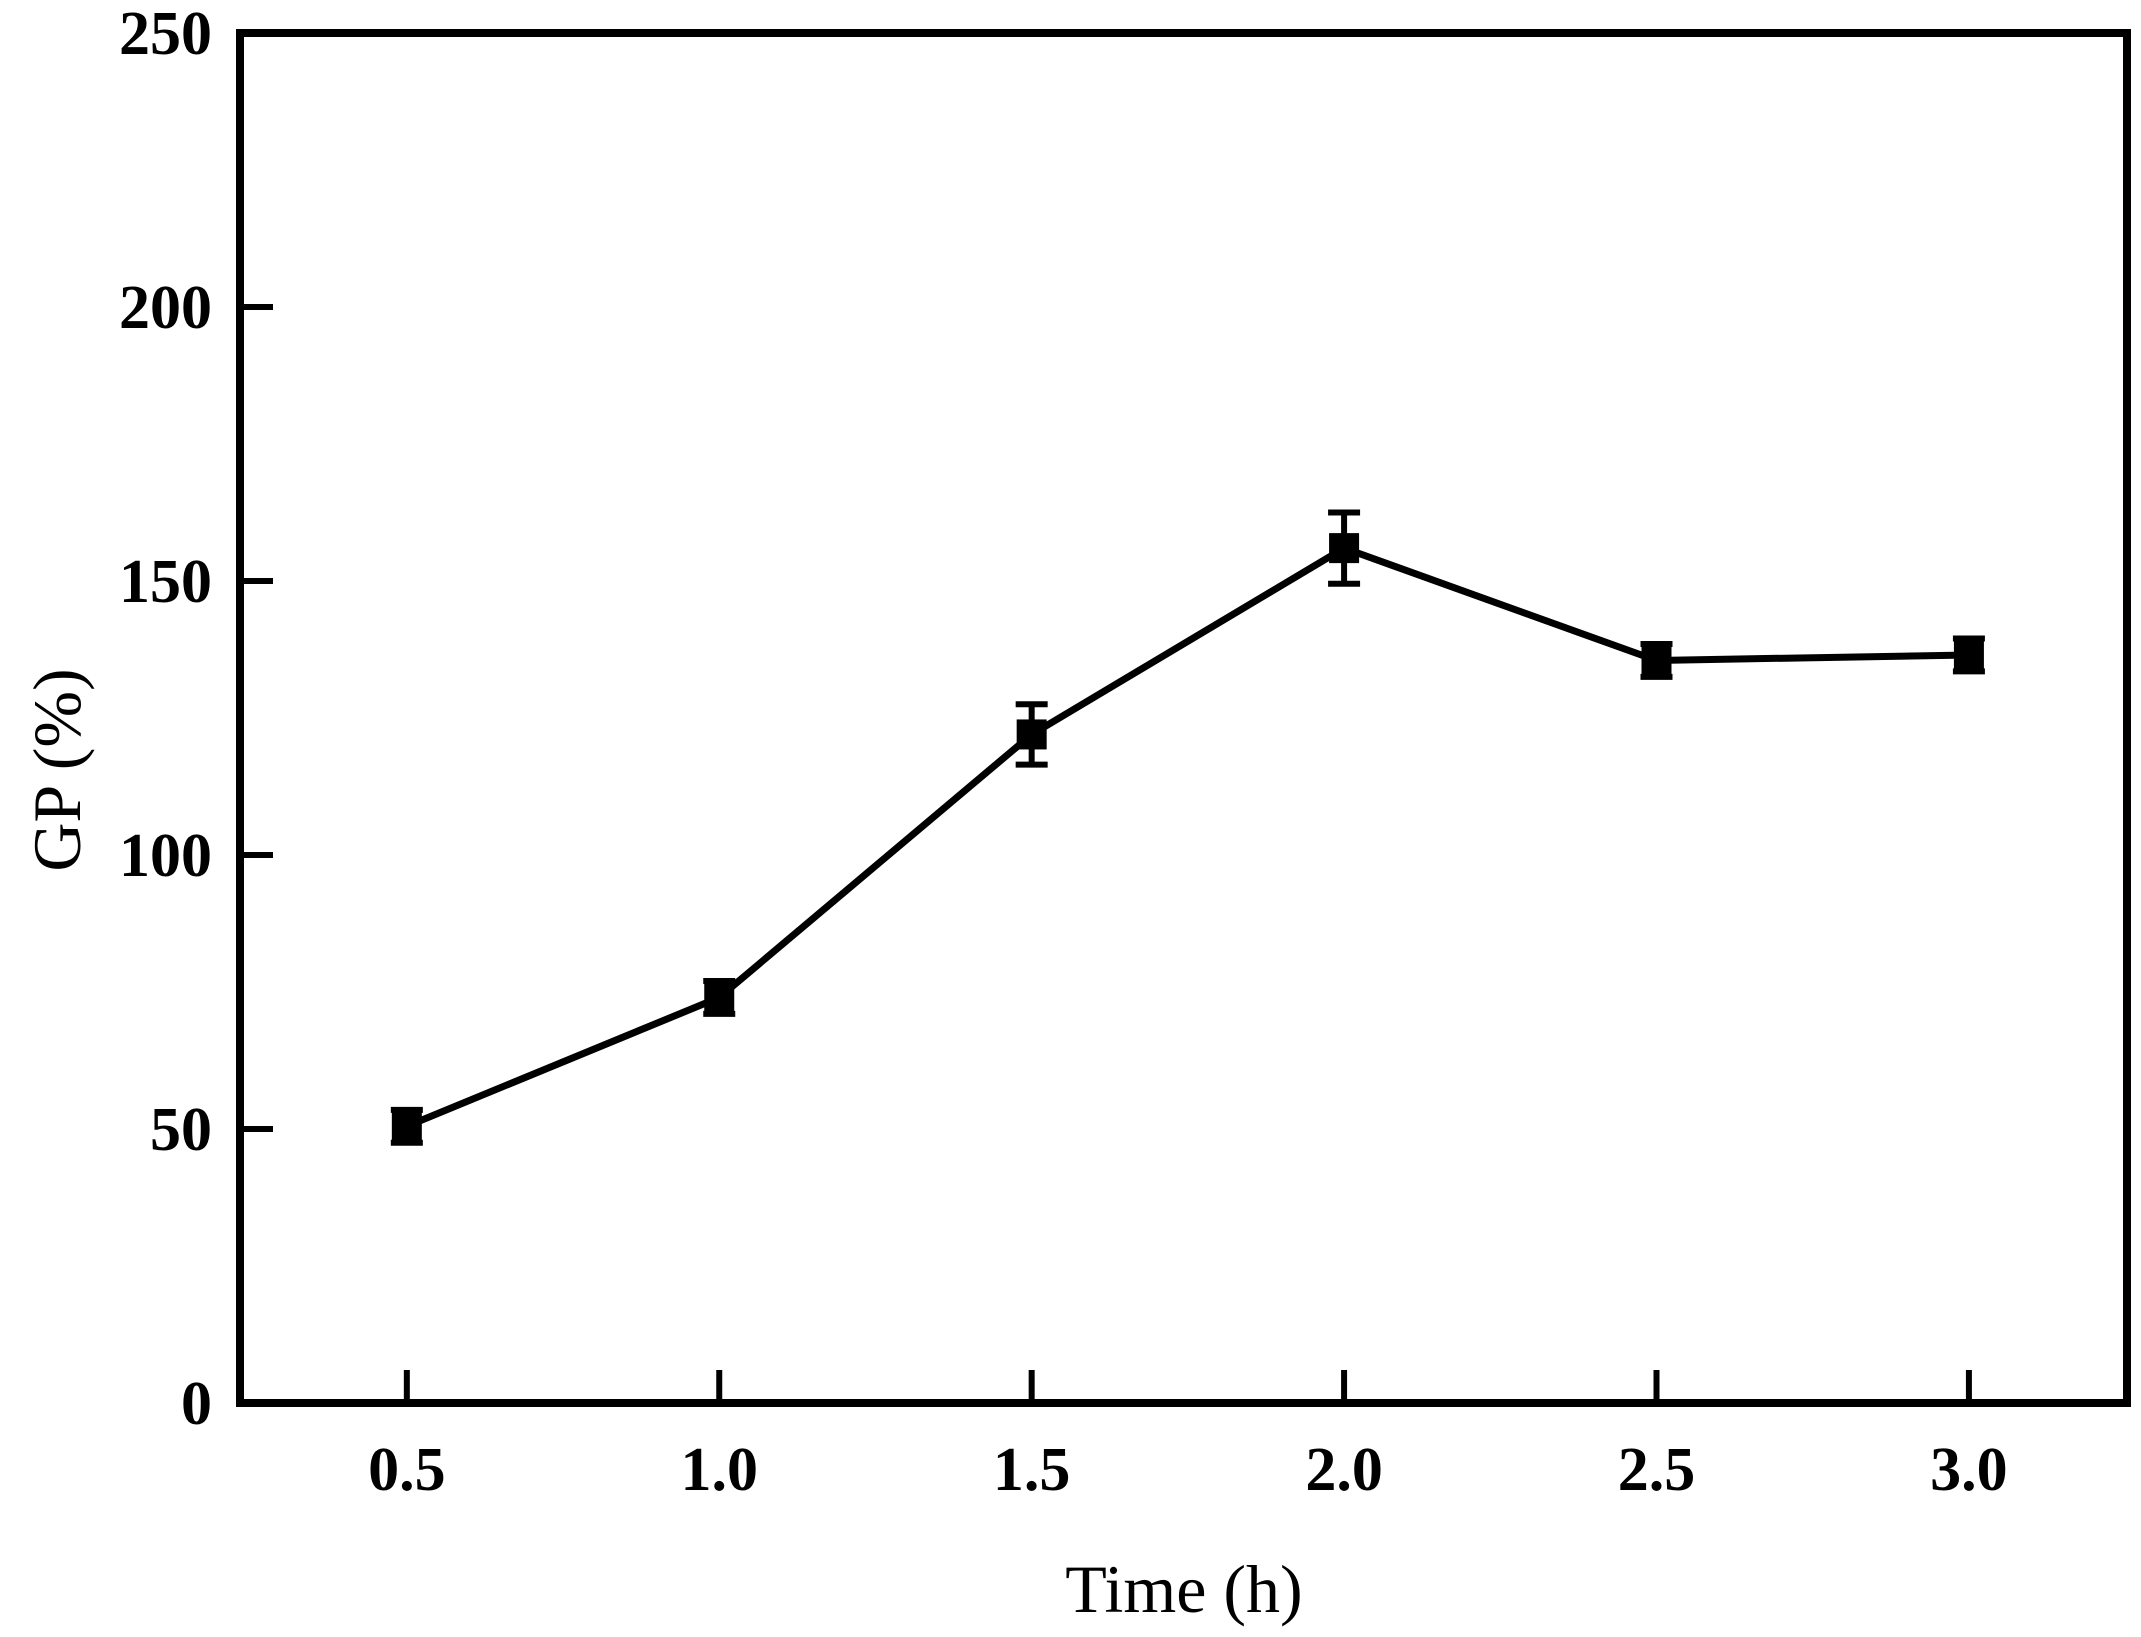 The image size is (2141, 1637). Describe the element at coordinates (1344, 1470) in the screenshot. I see `x-axis-tick-label: 2.0` at that location.